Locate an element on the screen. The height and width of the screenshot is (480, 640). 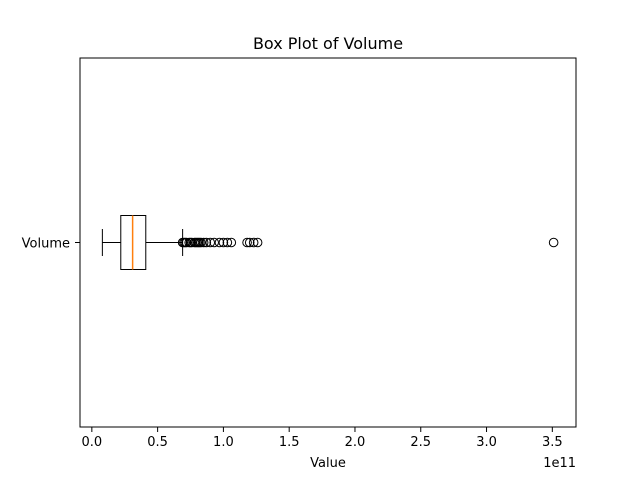
x-tick-label: 0.5 is located at coordinates (157, 442).